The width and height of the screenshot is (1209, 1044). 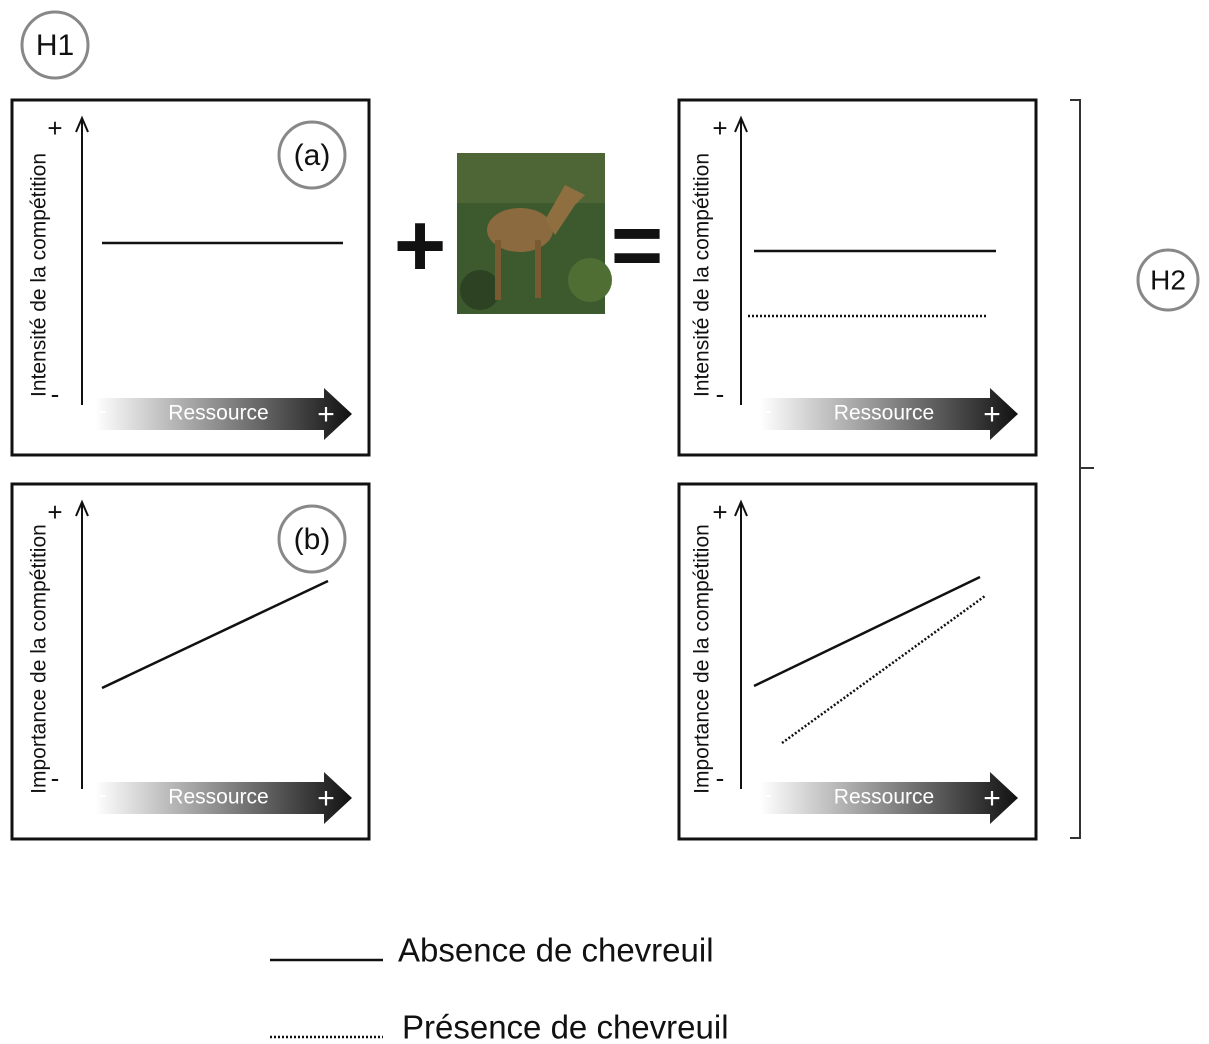 I want to click on legend-label: Présence de chevreuil, so click(x=565, y=1026).